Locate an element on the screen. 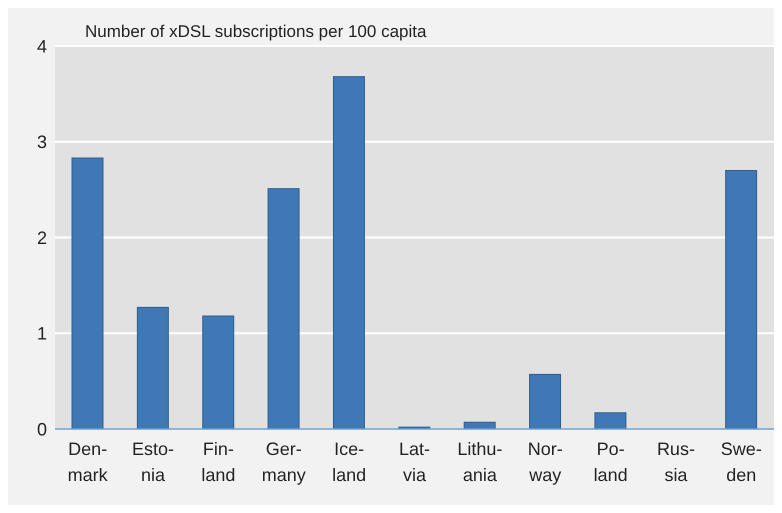  x-tick-label: Lat- via is located at coordinates (414, 462).